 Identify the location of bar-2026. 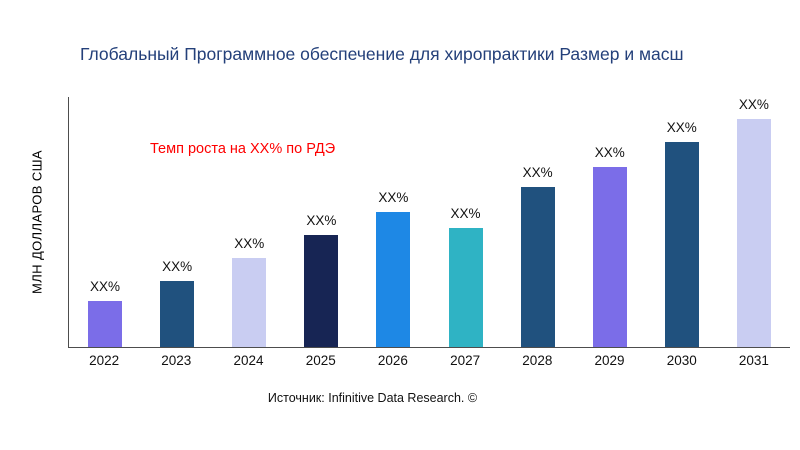
(393, 279).